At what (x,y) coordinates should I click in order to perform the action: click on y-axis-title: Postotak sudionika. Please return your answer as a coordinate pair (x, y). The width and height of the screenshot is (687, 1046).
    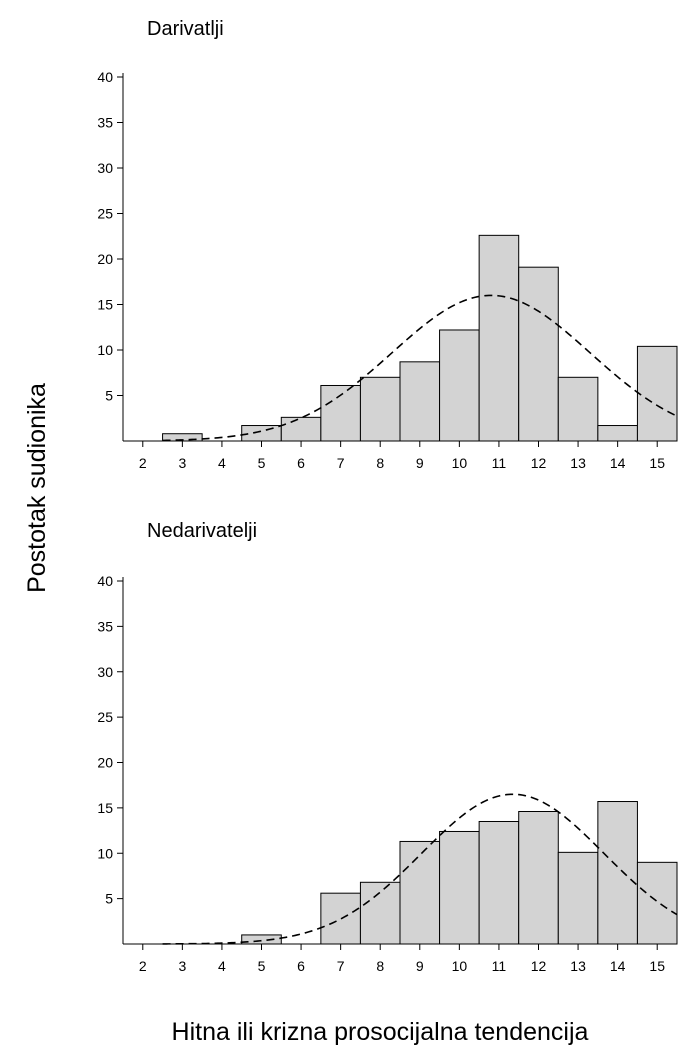
    Looking at the image, I should click on (37, 488).